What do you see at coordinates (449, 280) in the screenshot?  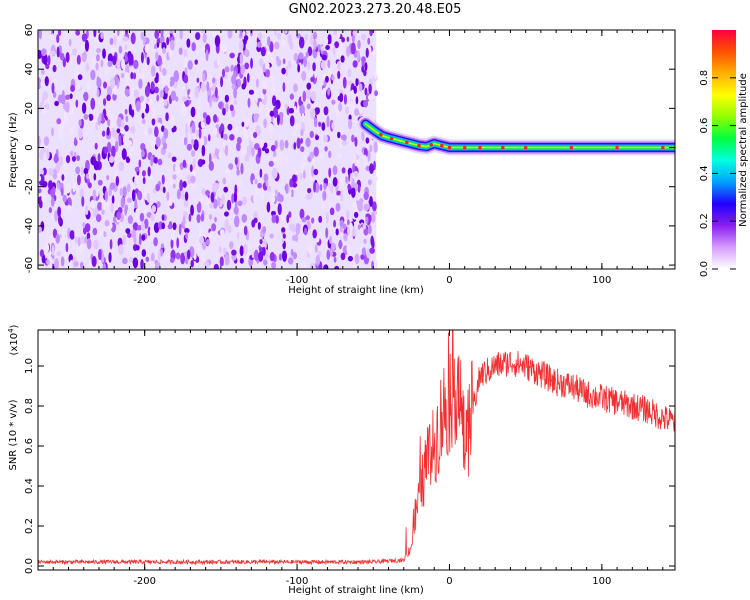 I see `spectrogram-xtick-label: 0` at bounding box center [449, 280].